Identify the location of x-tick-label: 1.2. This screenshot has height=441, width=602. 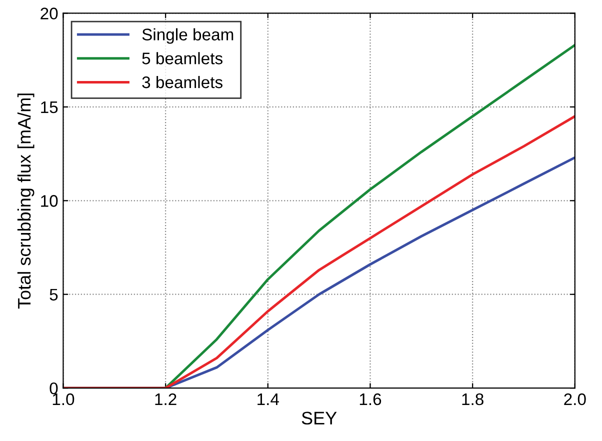
(165, 399).